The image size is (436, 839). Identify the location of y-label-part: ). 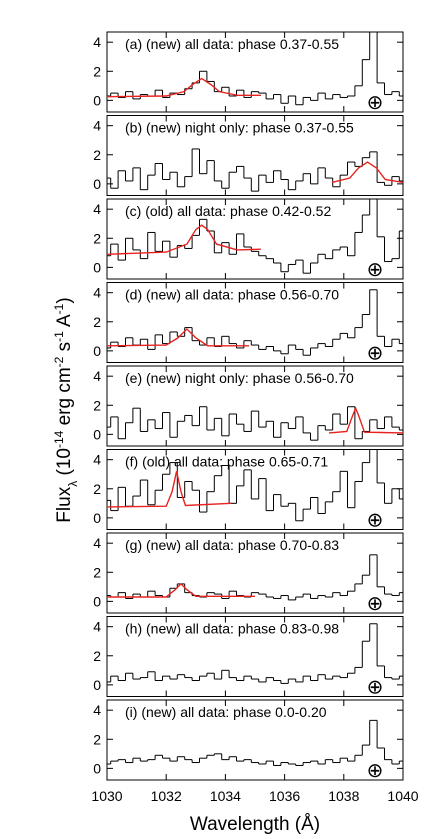
(64, 300).